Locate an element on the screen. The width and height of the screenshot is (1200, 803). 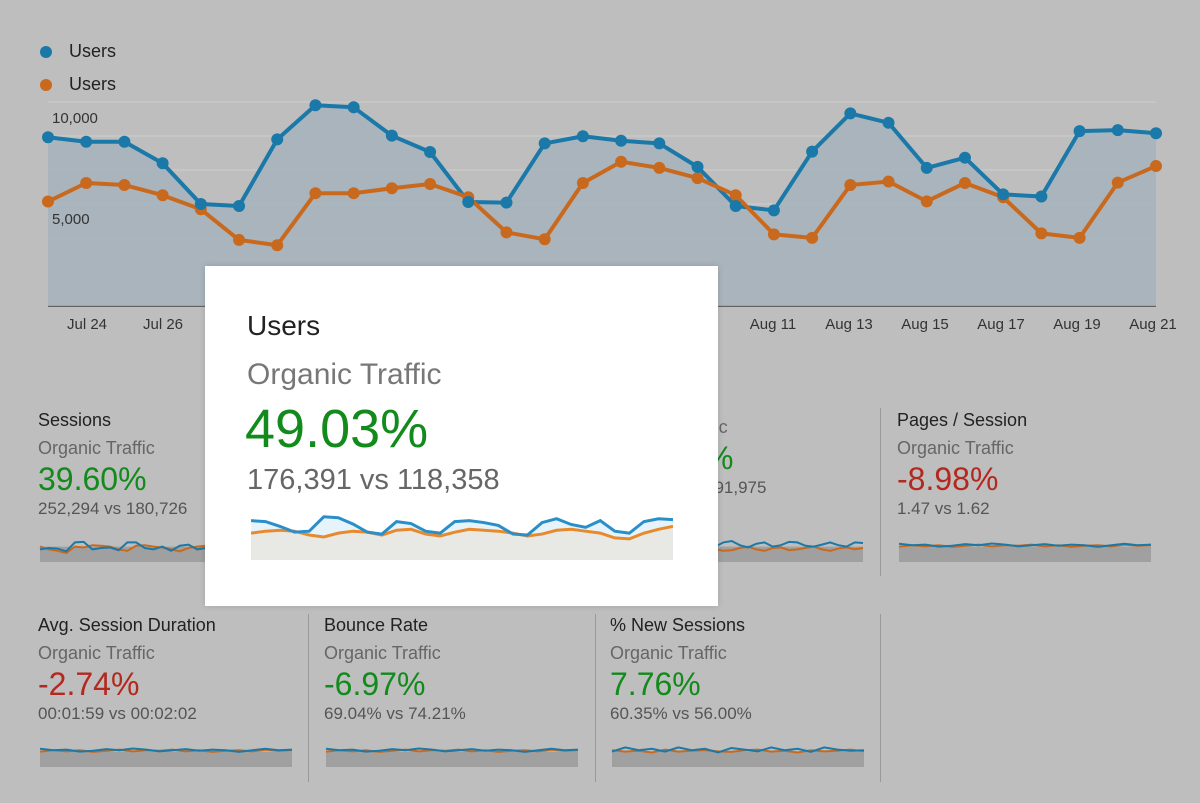
metric-pageviews: ffic % 291,975 is located at coordinates (785, 486).